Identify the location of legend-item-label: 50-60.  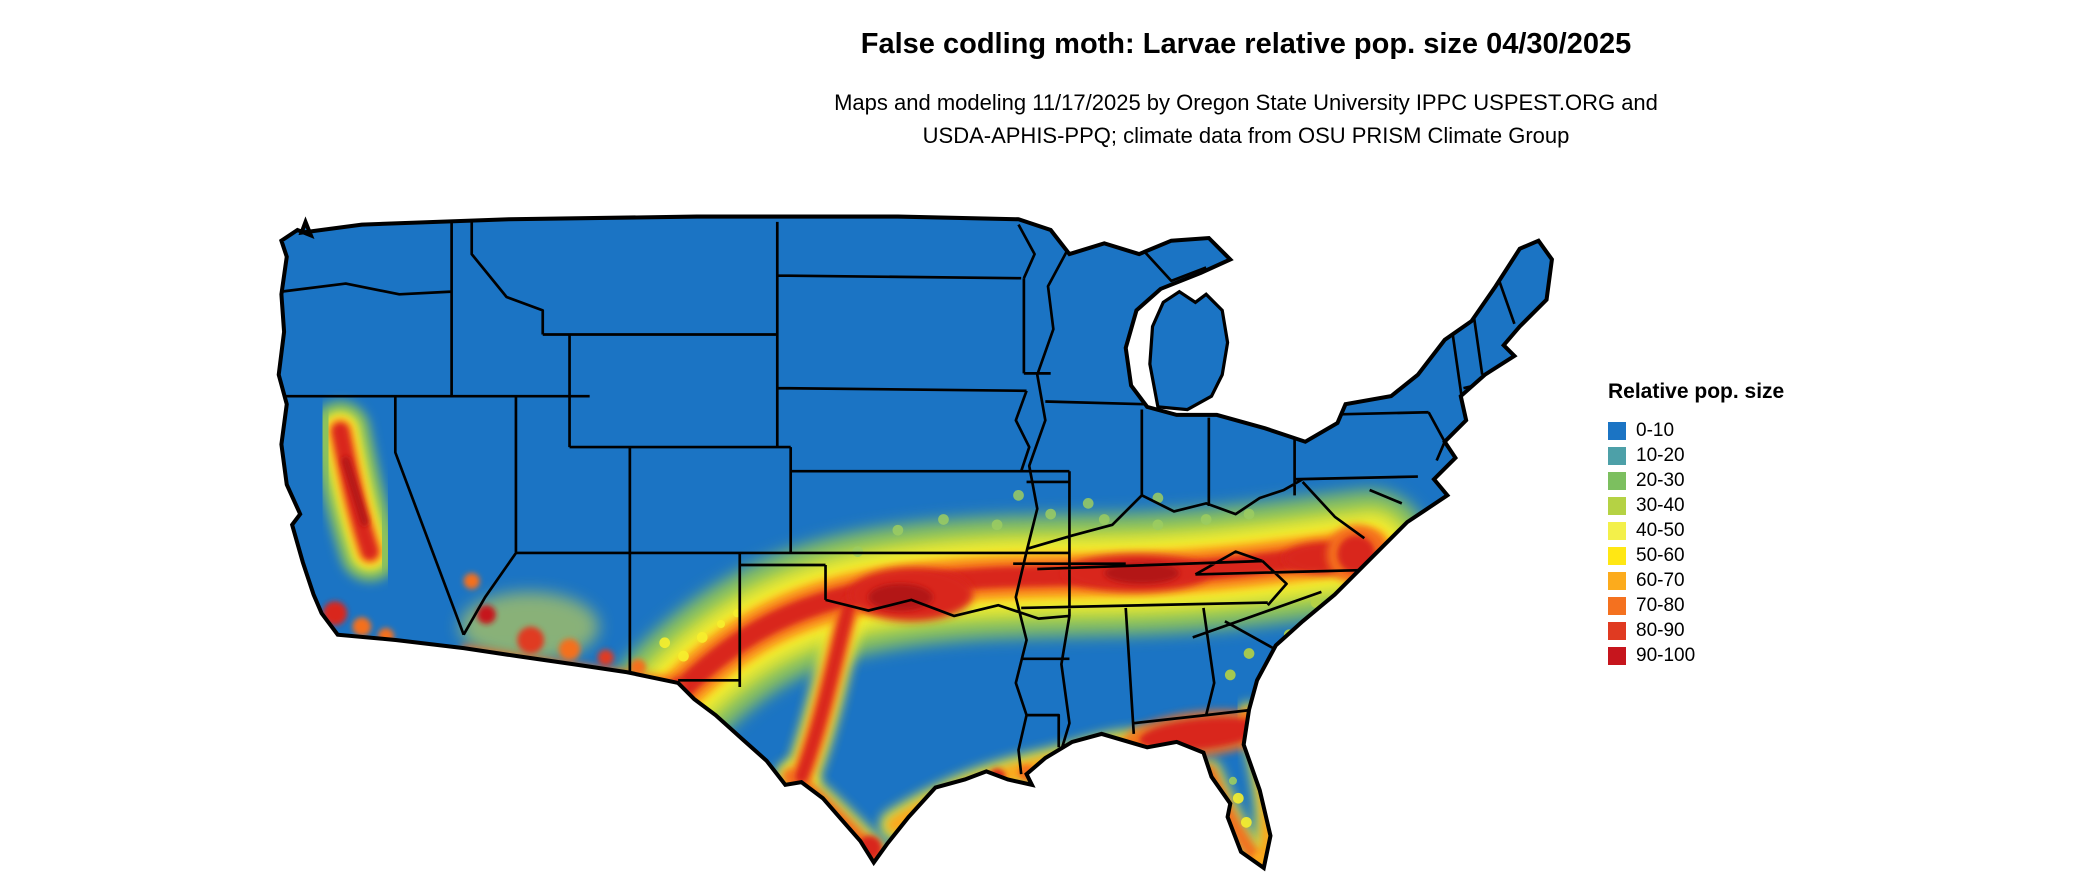
(1660, 555).